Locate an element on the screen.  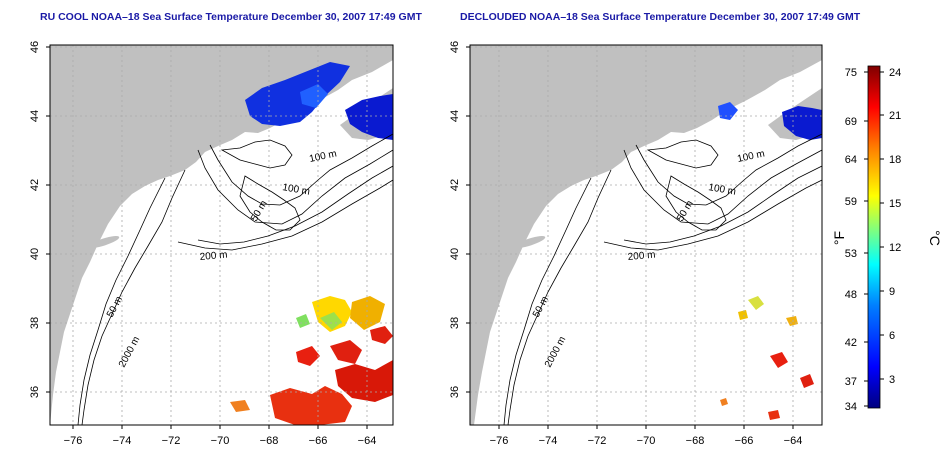
colorbar-f-tick: 42 is located at coordinates (851, 343).